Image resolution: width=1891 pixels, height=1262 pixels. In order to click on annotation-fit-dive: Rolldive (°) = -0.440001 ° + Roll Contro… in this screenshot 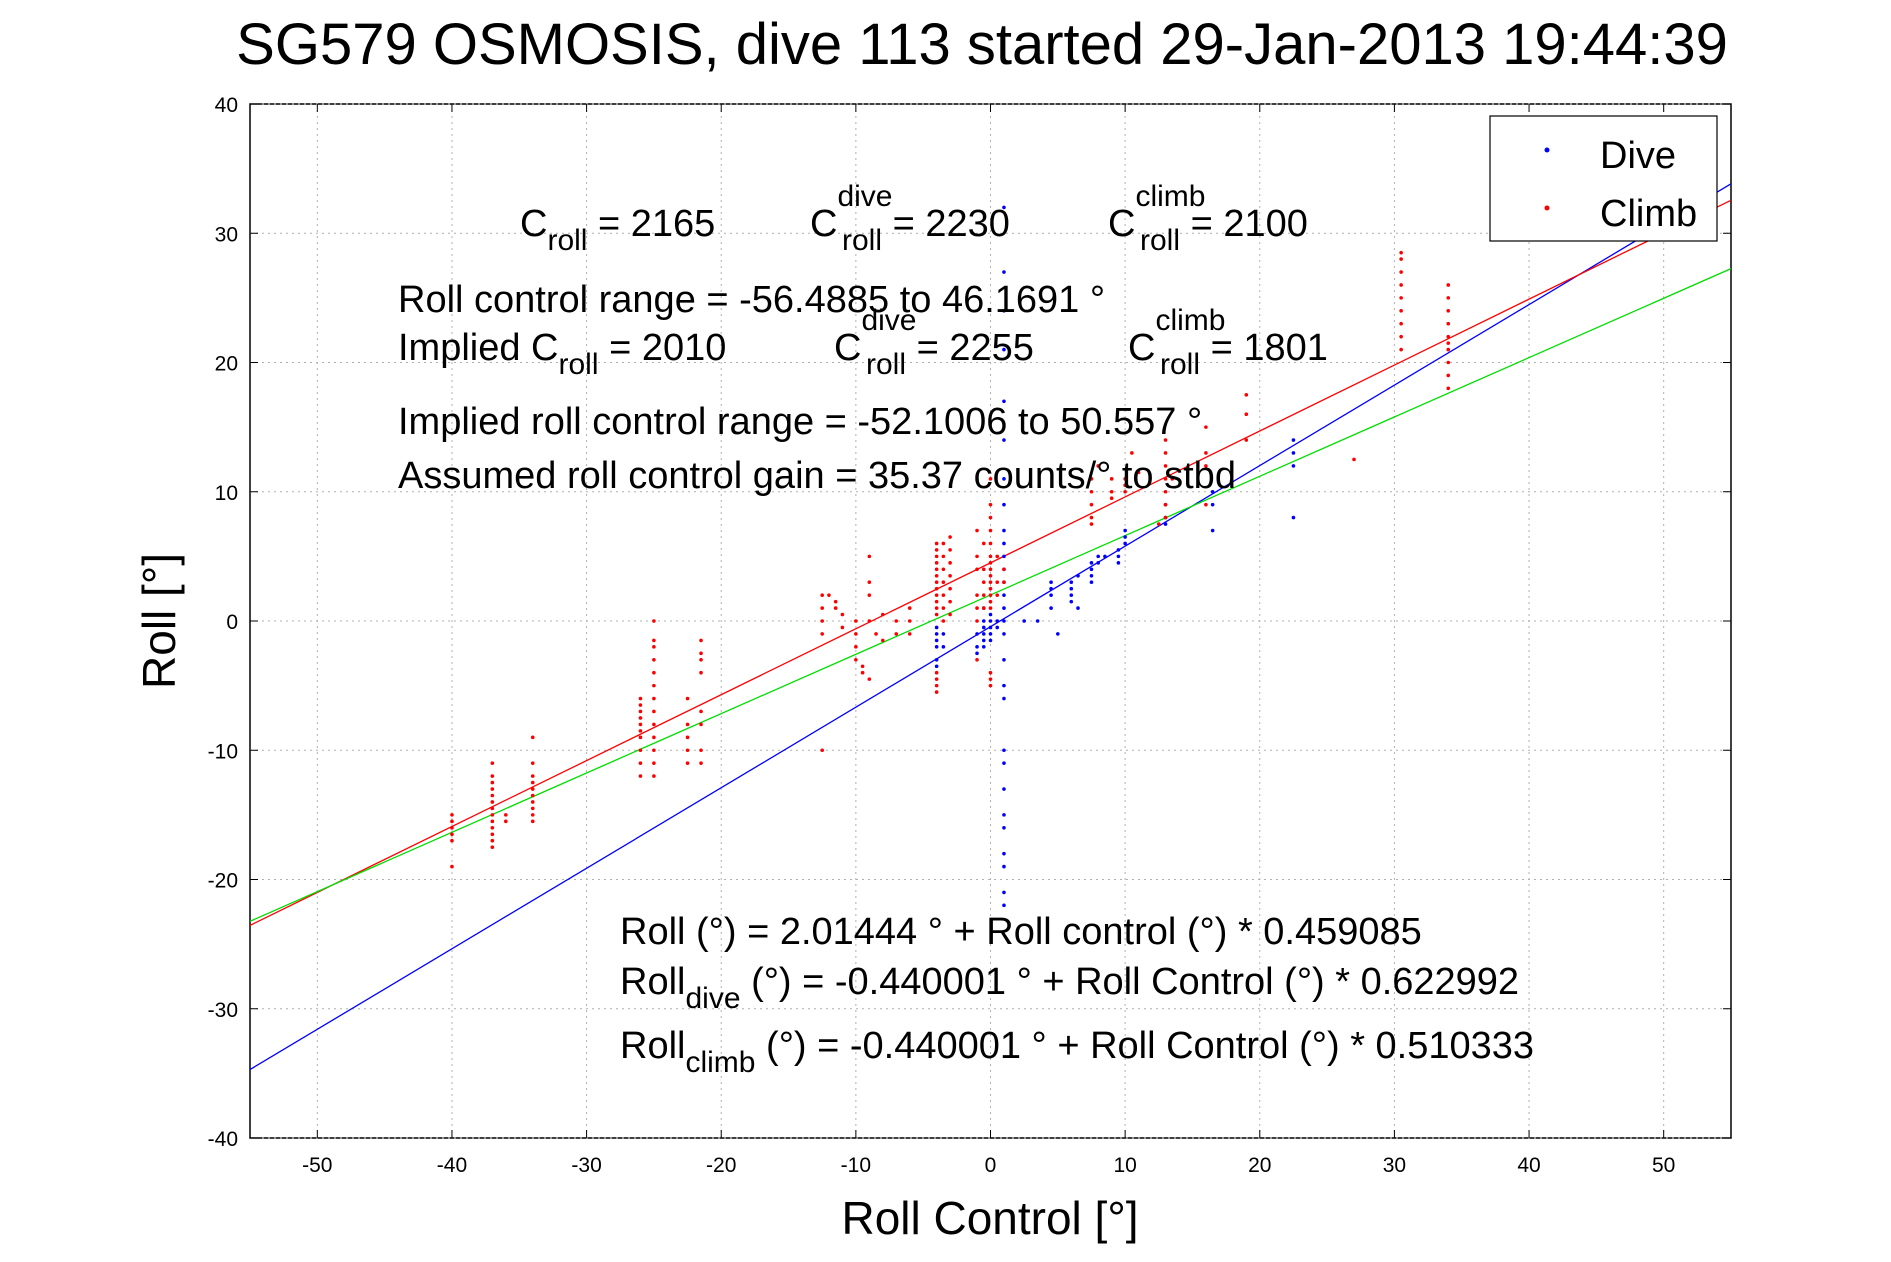, I will do `click(1069, 988)`.